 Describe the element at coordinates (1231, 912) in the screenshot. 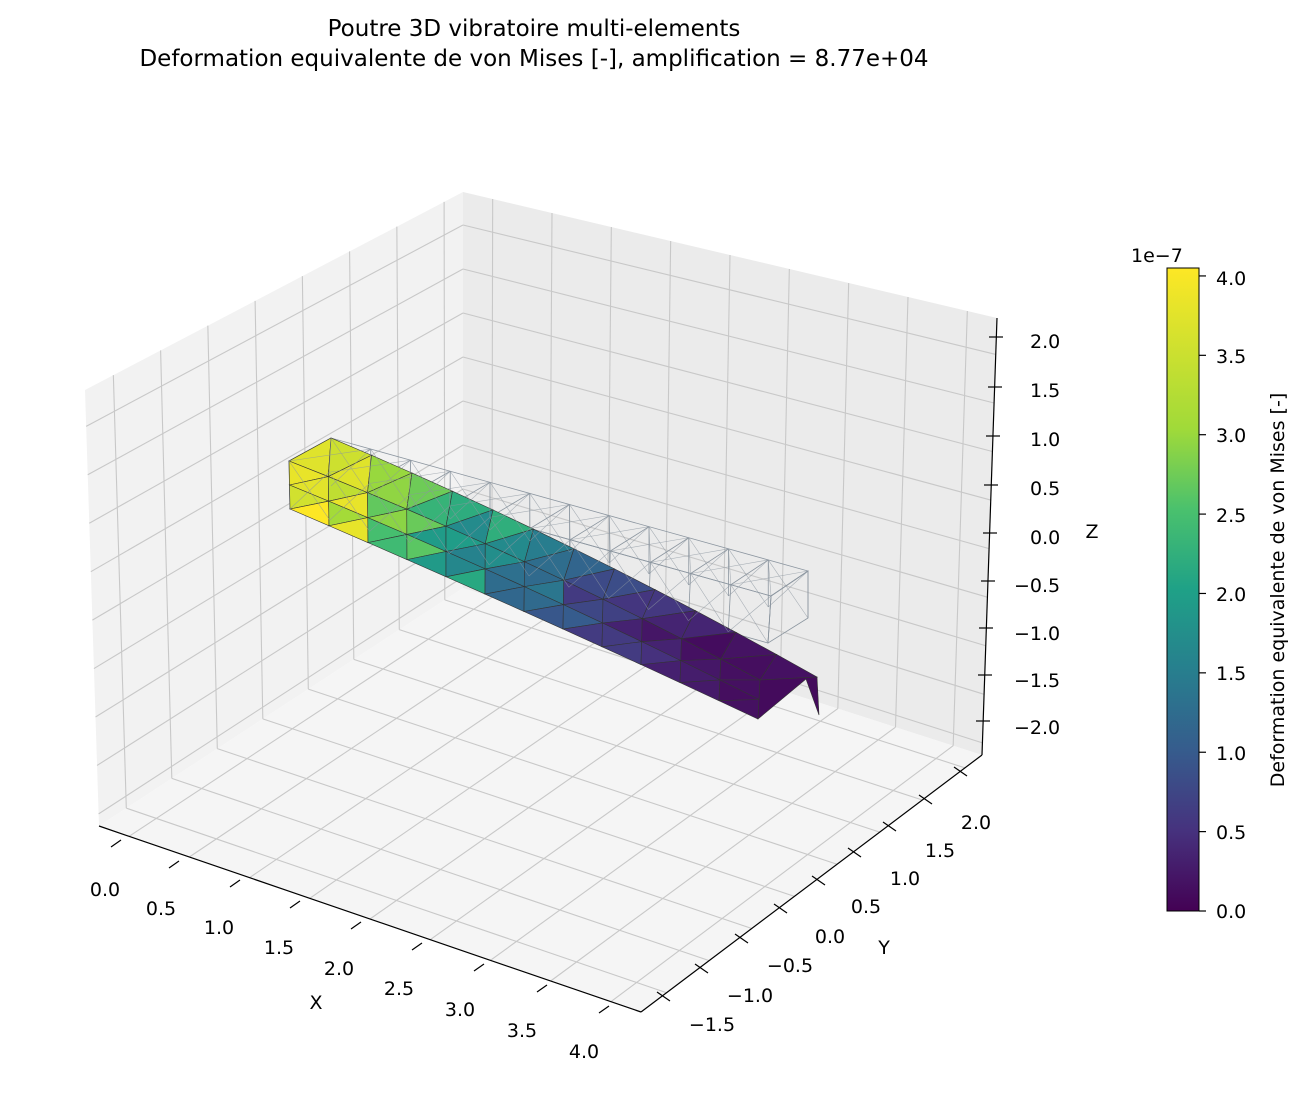

I see `colorbar-tick-label: 0.0` at that location.